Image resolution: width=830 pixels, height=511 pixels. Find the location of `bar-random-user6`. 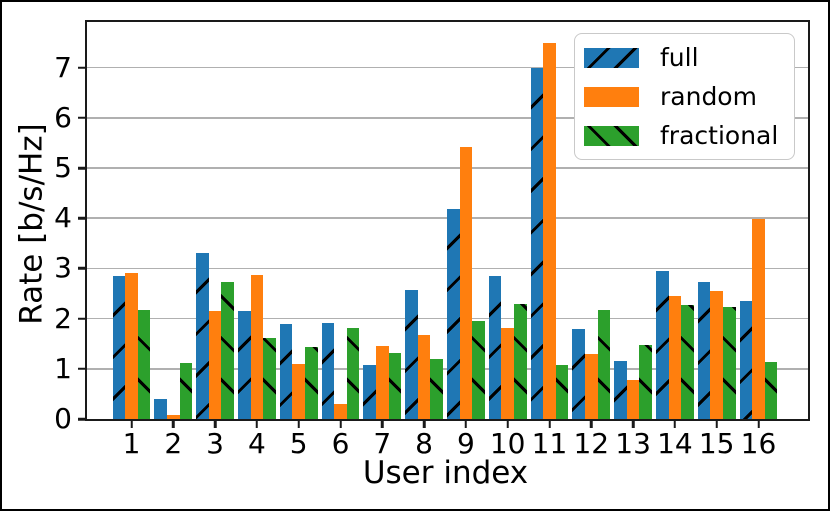

bar-random-user6 is located at coordinates (340, 411).